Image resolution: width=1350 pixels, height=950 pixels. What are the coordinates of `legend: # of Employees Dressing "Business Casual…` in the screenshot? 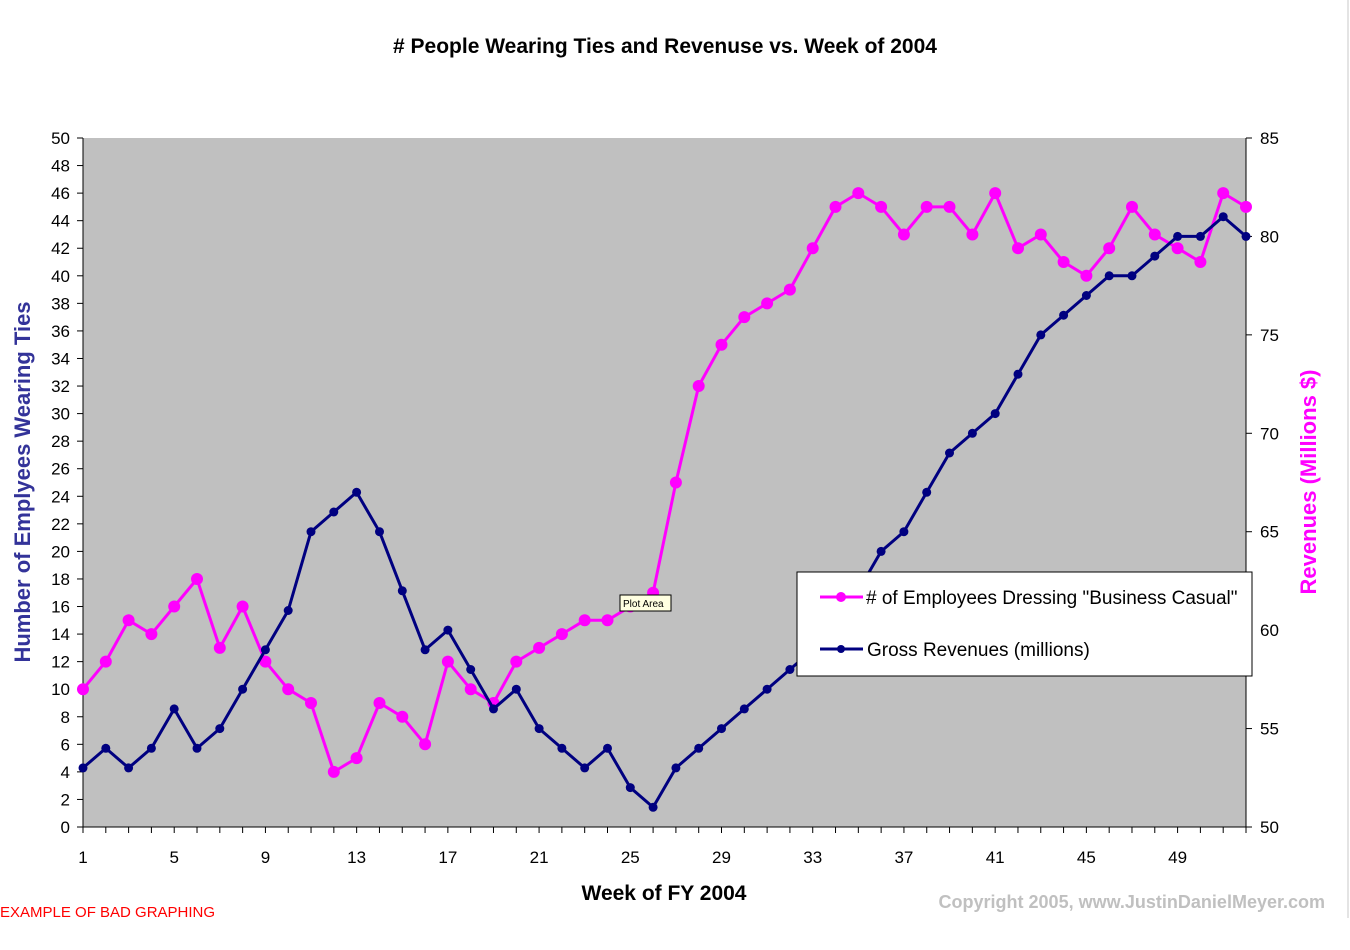 It's located at (1024, 624).